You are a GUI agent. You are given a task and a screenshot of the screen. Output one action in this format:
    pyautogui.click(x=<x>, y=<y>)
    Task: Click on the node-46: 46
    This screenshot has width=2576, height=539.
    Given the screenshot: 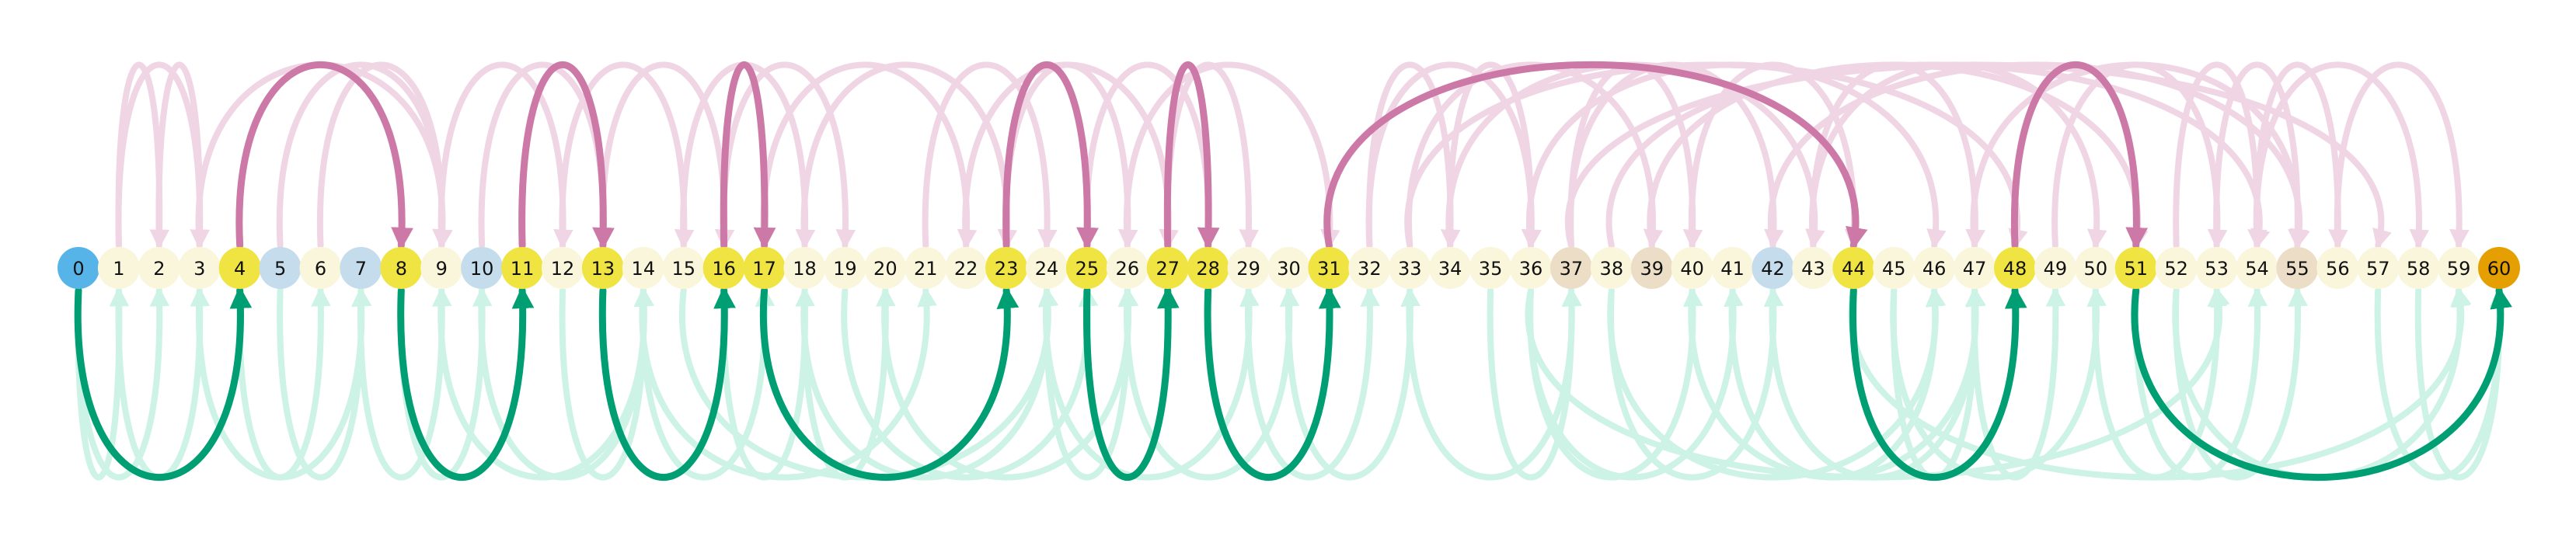 What is the action you would take?
    pyautogui.click(x=1934, y=268)
    